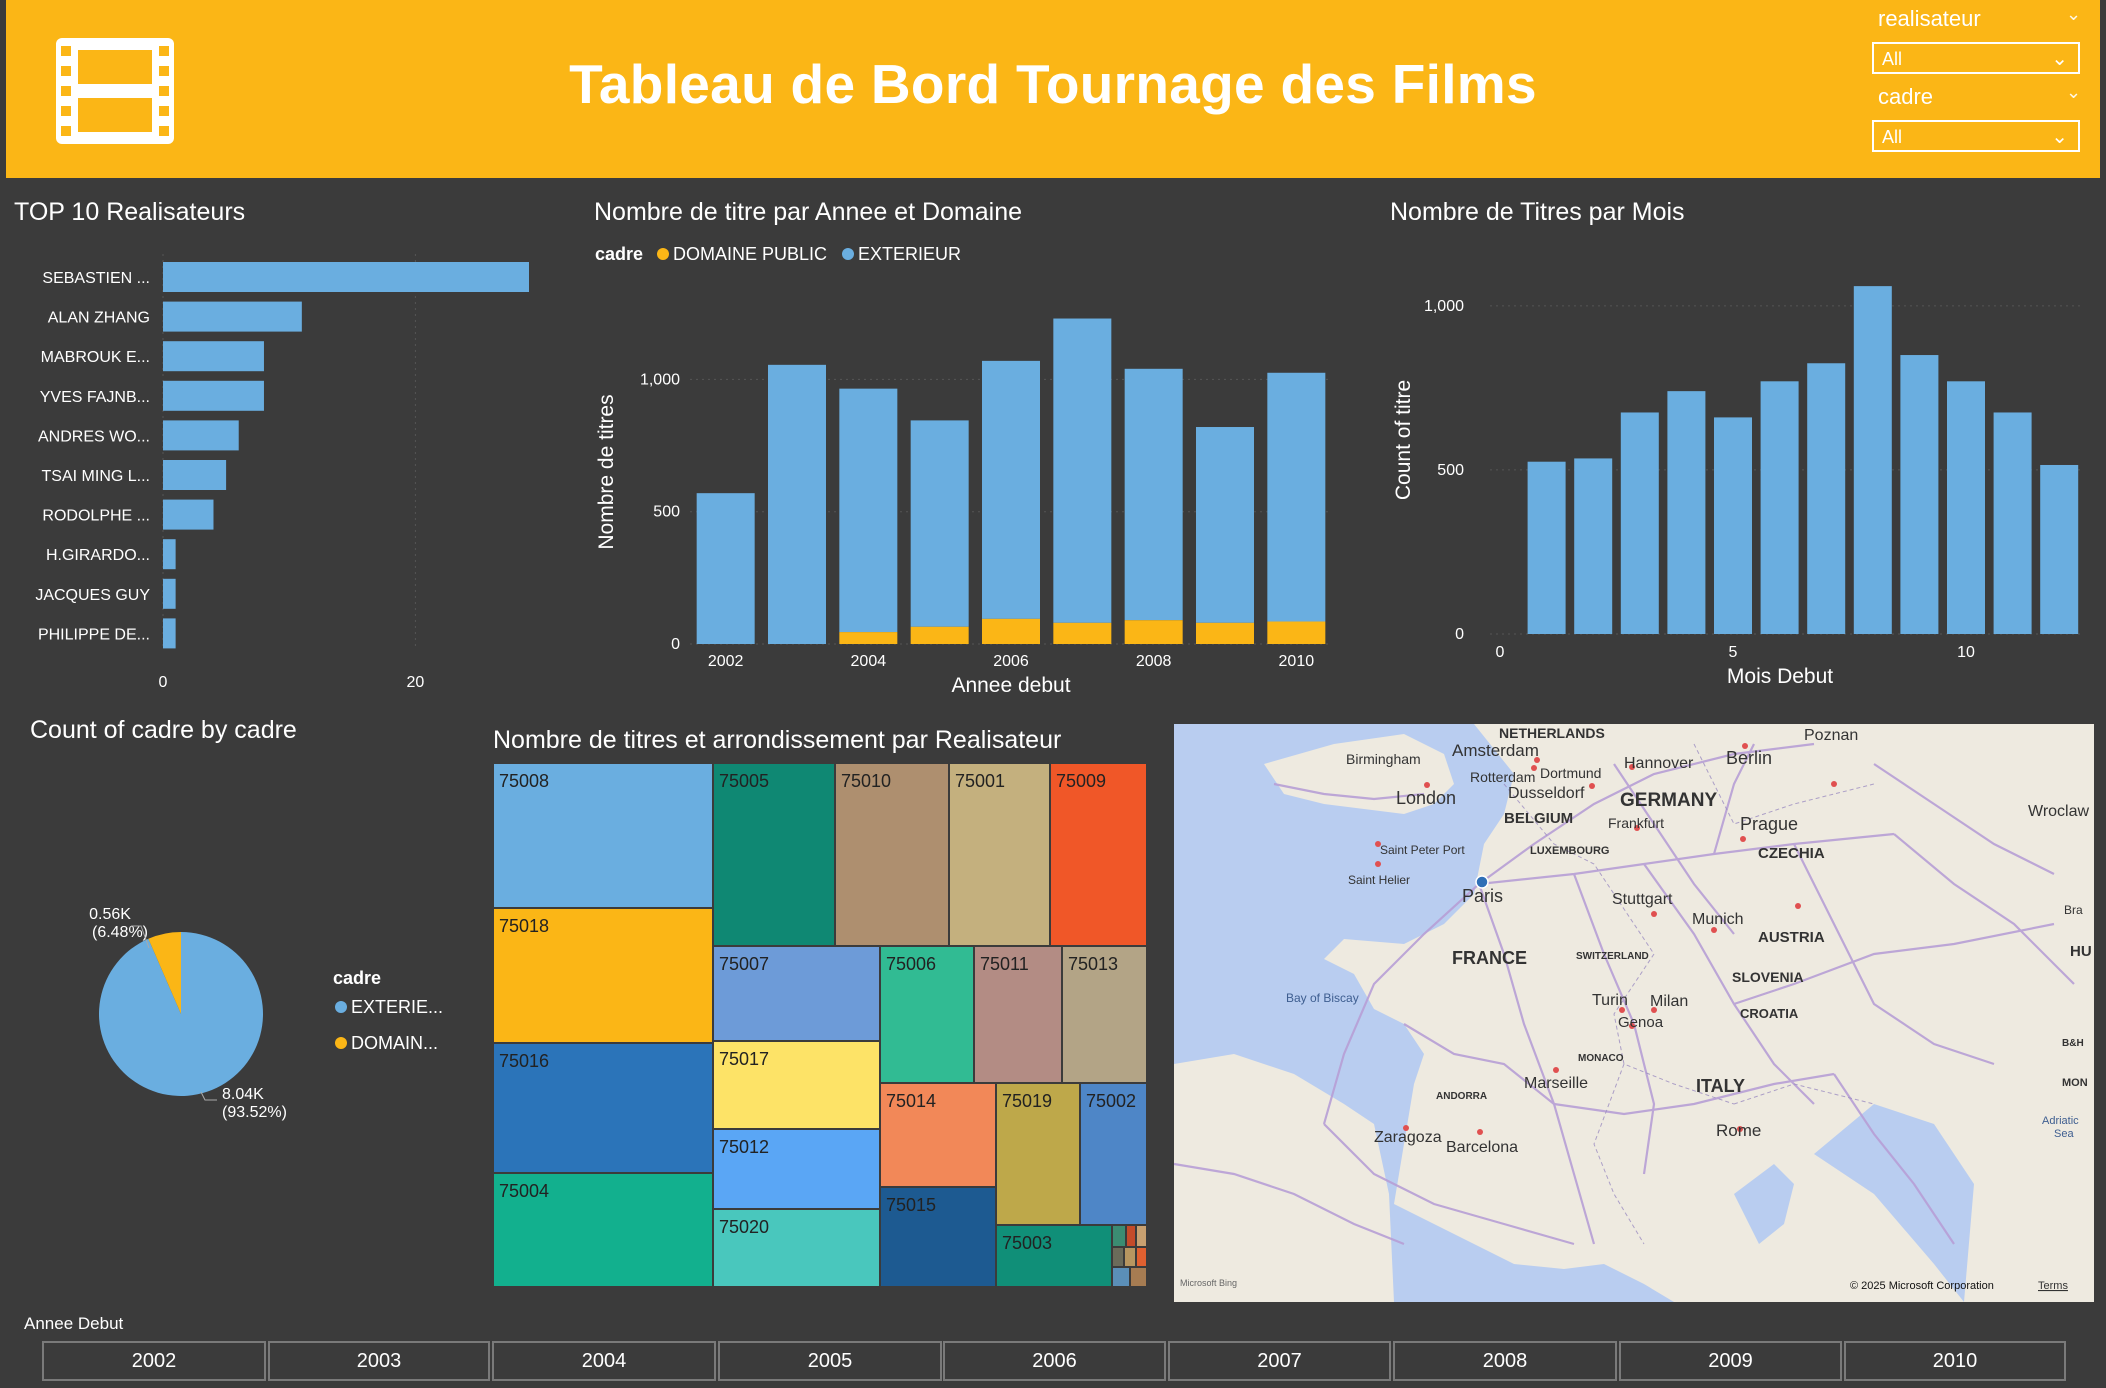 This screenshot has height=1388, width=2106. What do you see at coordinates (1505, 1361) in the screenshot?
I see `year-button: 2008` at bounding box center [1505, 1361].